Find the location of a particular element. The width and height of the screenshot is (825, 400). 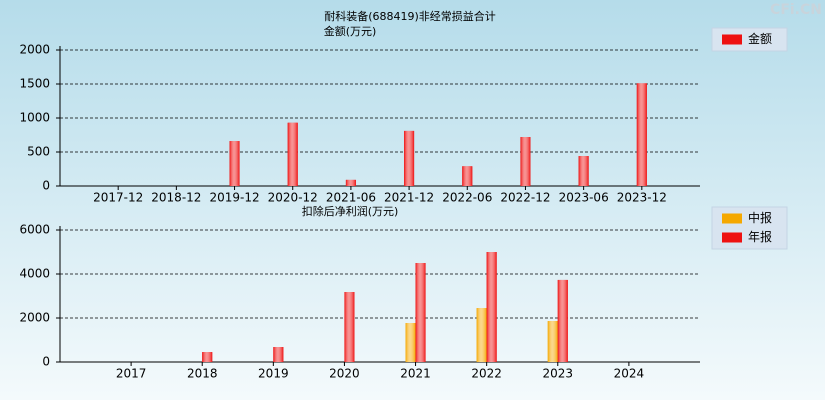

chart-title: 扣除后净利润(万元) is located at coordinates (350, 211).